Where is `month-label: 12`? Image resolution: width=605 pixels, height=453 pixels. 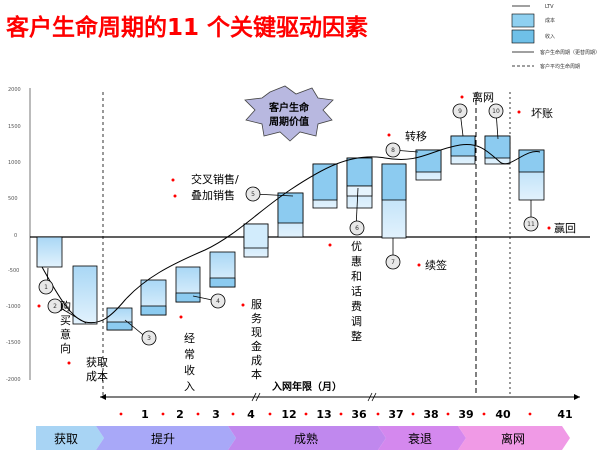 month-label: 12 is located at coordinates (288, 414).